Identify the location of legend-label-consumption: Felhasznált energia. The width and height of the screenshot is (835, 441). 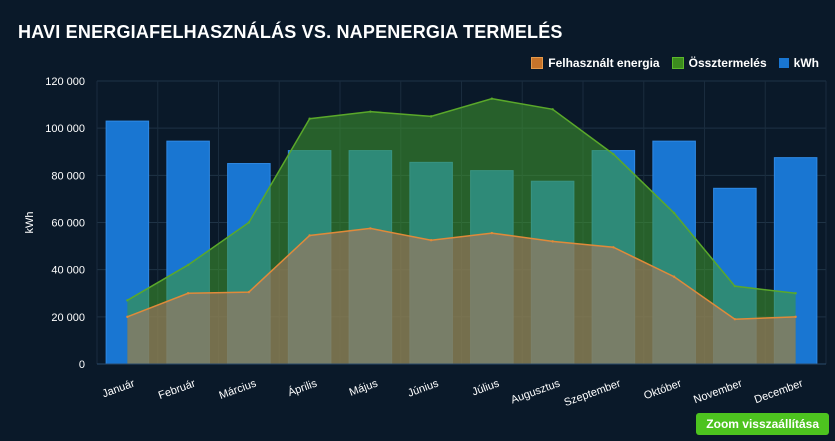
(604, 63).